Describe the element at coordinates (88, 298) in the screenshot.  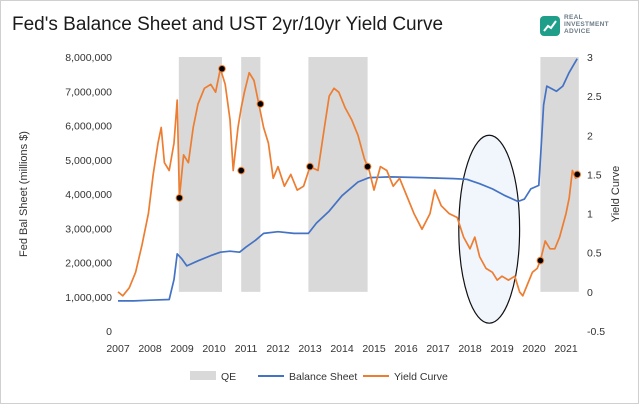
I see `y-left-tick-label: 1,000,000` at that location.